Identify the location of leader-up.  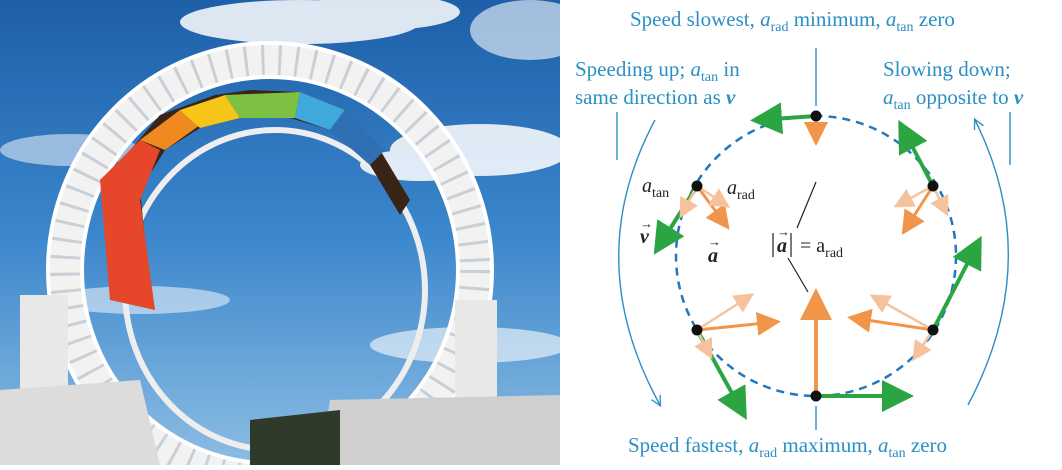
(806, 205).